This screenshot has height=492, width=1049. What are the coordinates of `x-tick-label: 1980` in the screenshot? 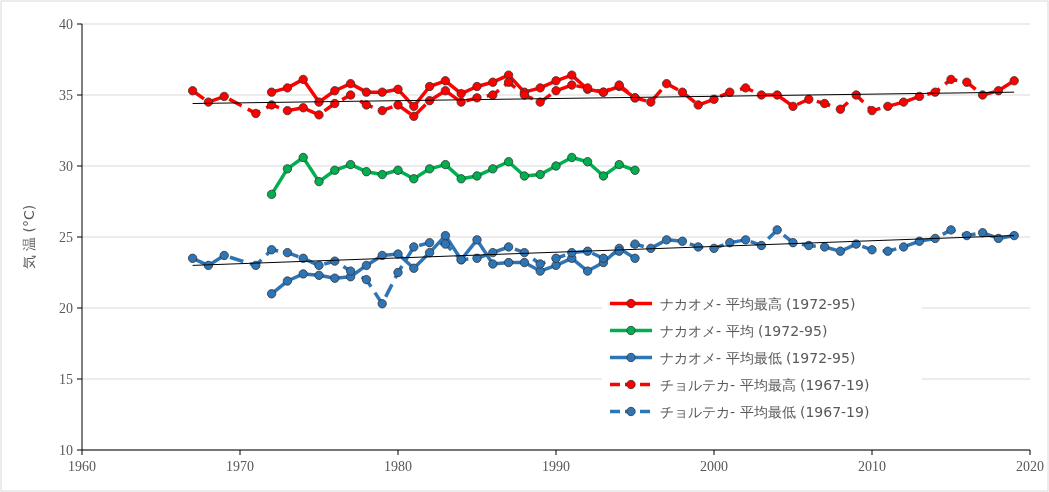 It's located at (398, 466).